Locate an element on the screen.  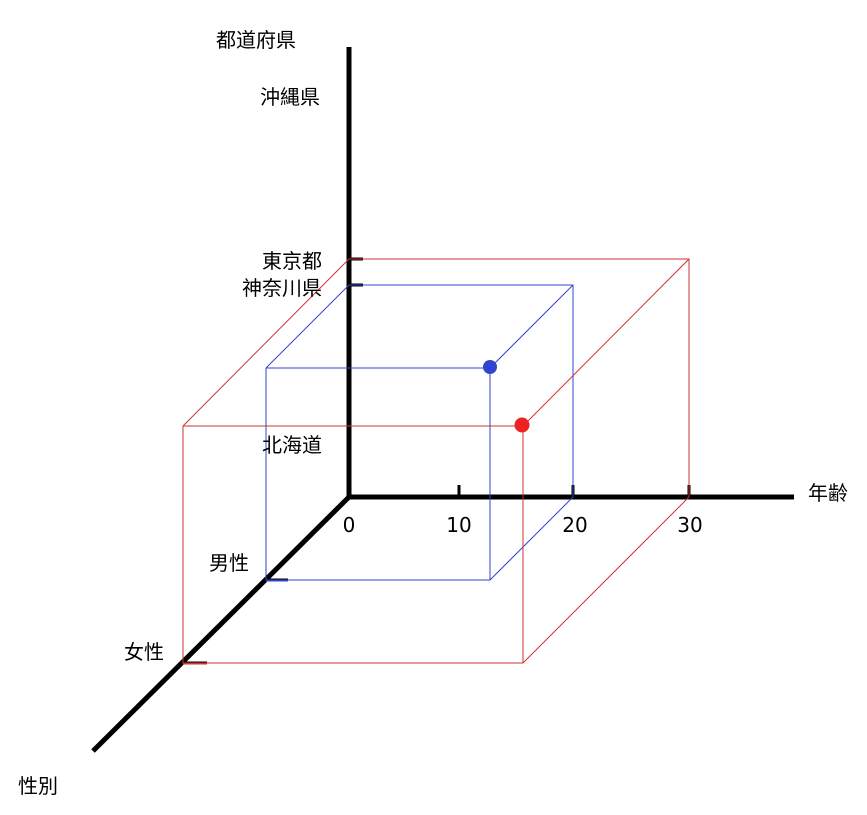
age-tick-label: 10 is located at coordinates (458, 525).